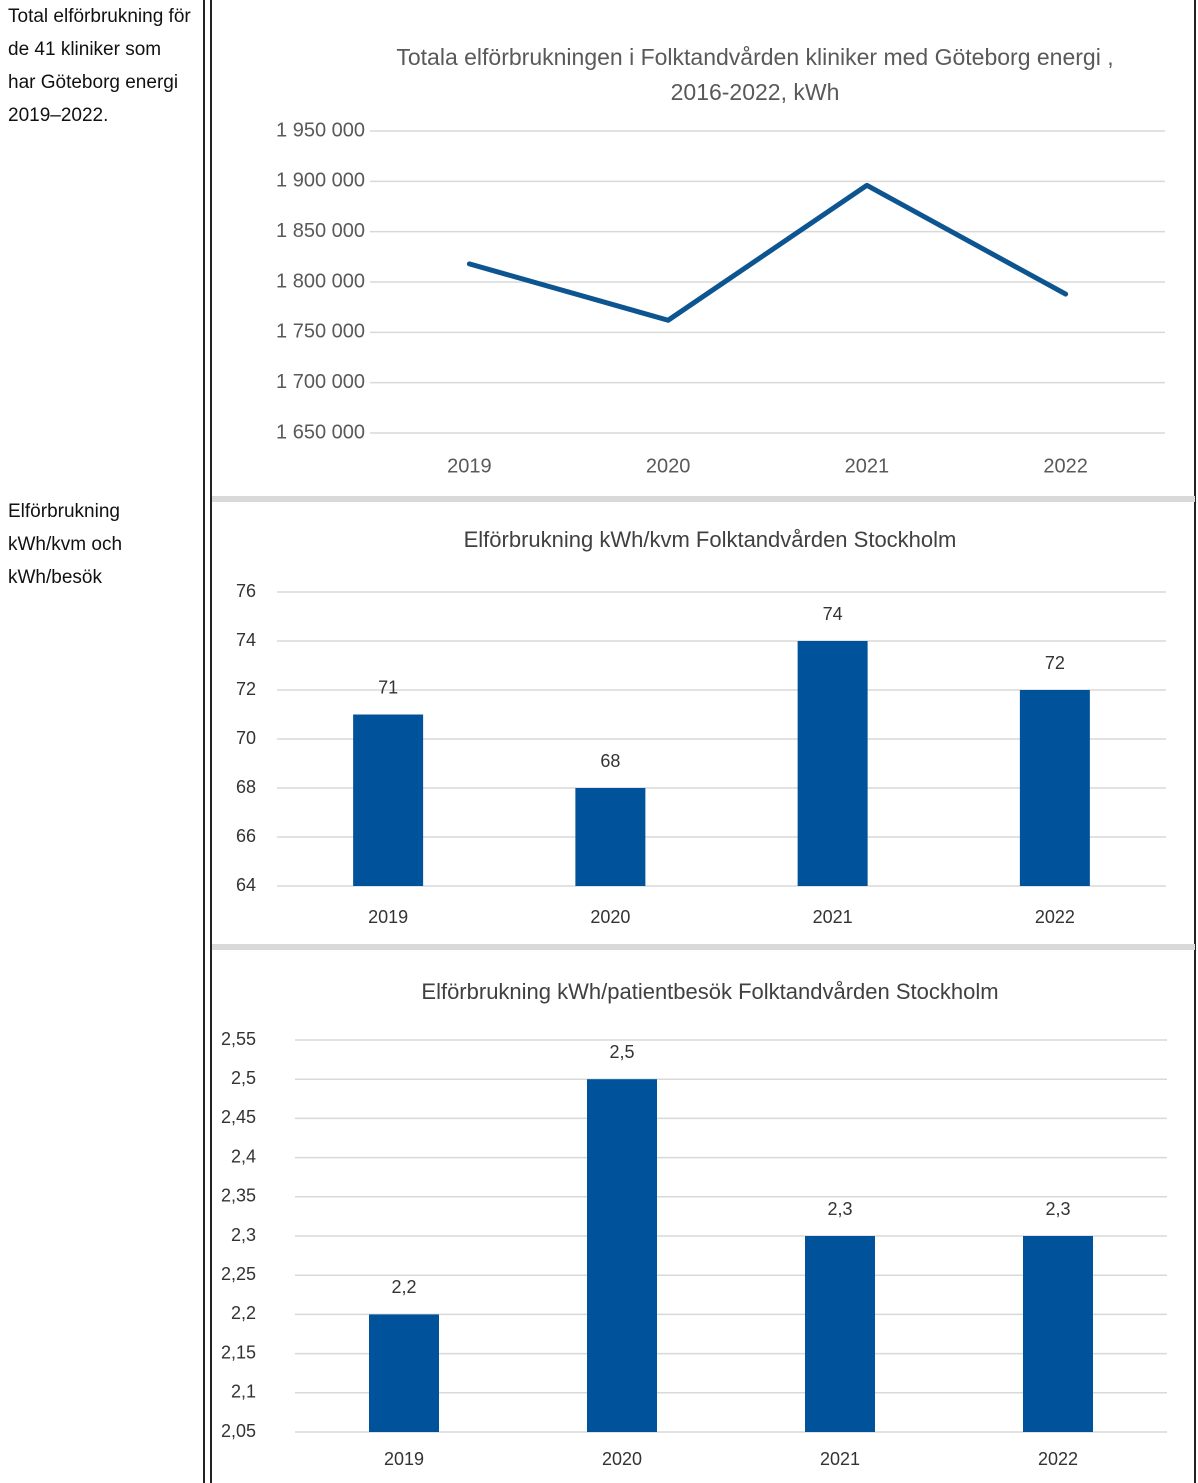 This screenshot has width=1198, height=1483. Describe the element at coordinates (767, 252) in the screenshot. I see `line` at that location.